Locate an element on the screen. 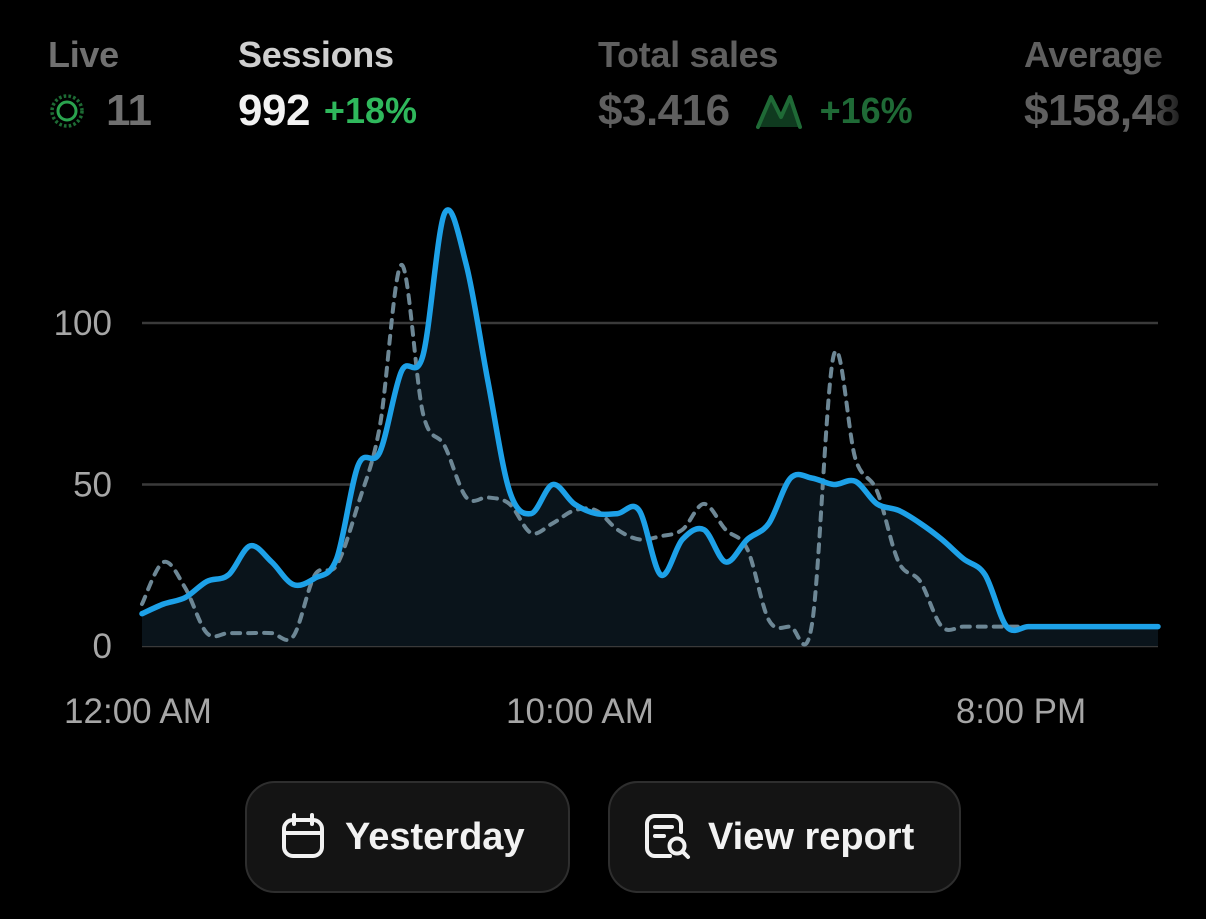 This screenshot has height=919, width=1206. report-search-icon is located at coordinates (667, 837).